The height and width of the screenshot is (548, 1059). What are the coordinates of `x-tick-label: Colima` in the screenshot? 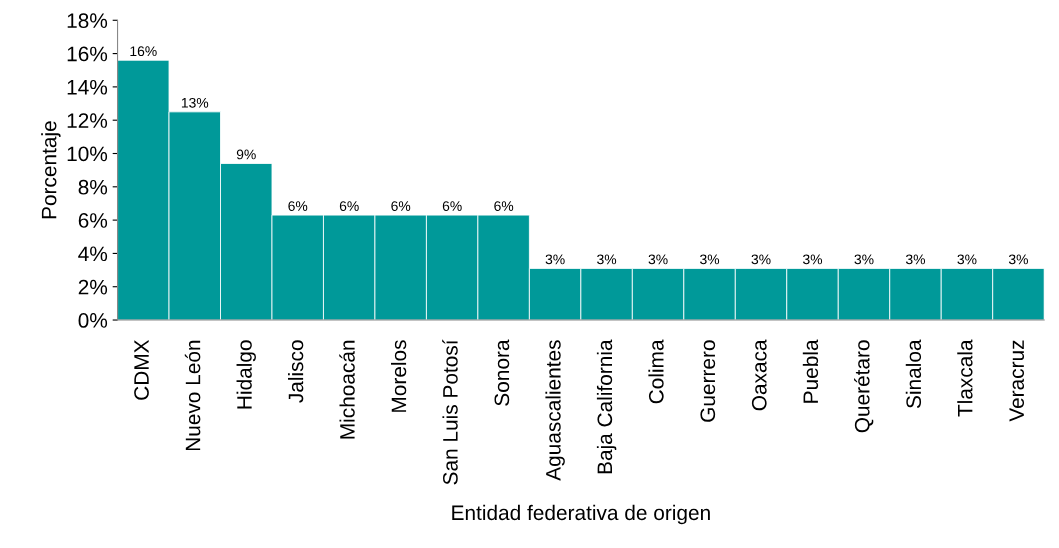 It's located at (656, 371).